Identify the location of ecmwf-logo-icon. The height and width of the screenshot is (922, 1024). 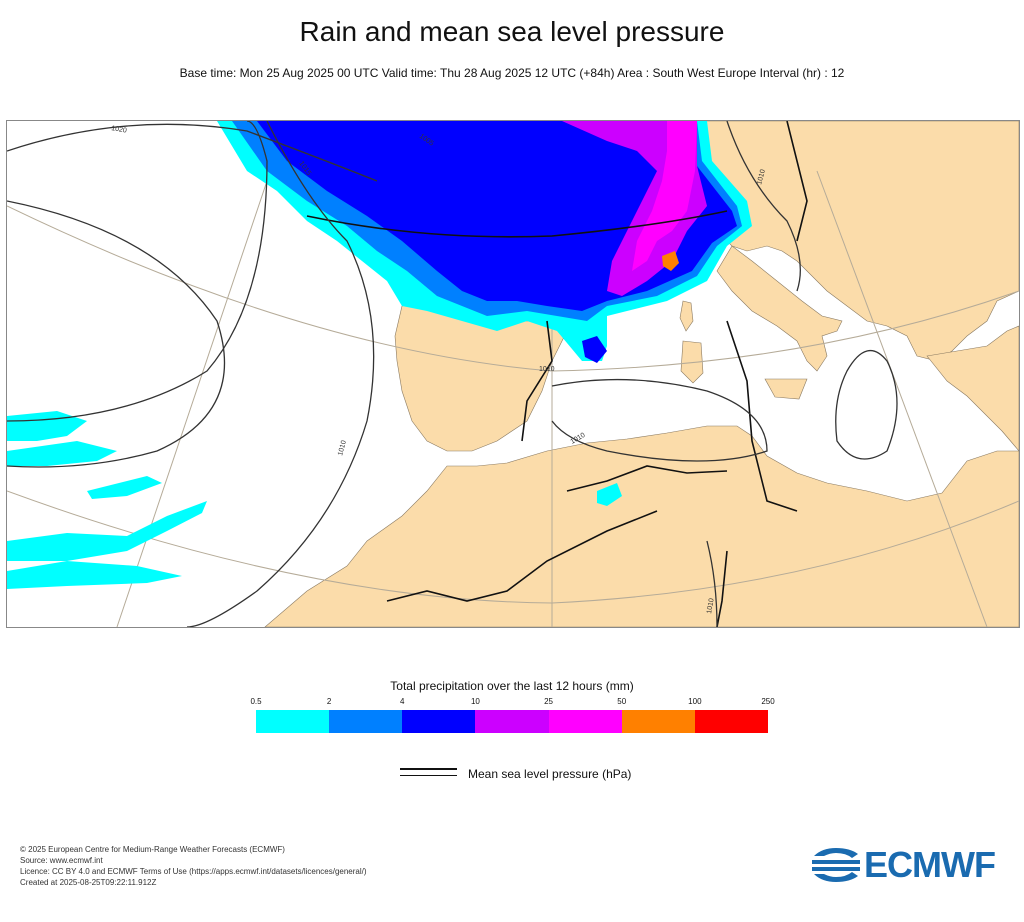
(836, 865).